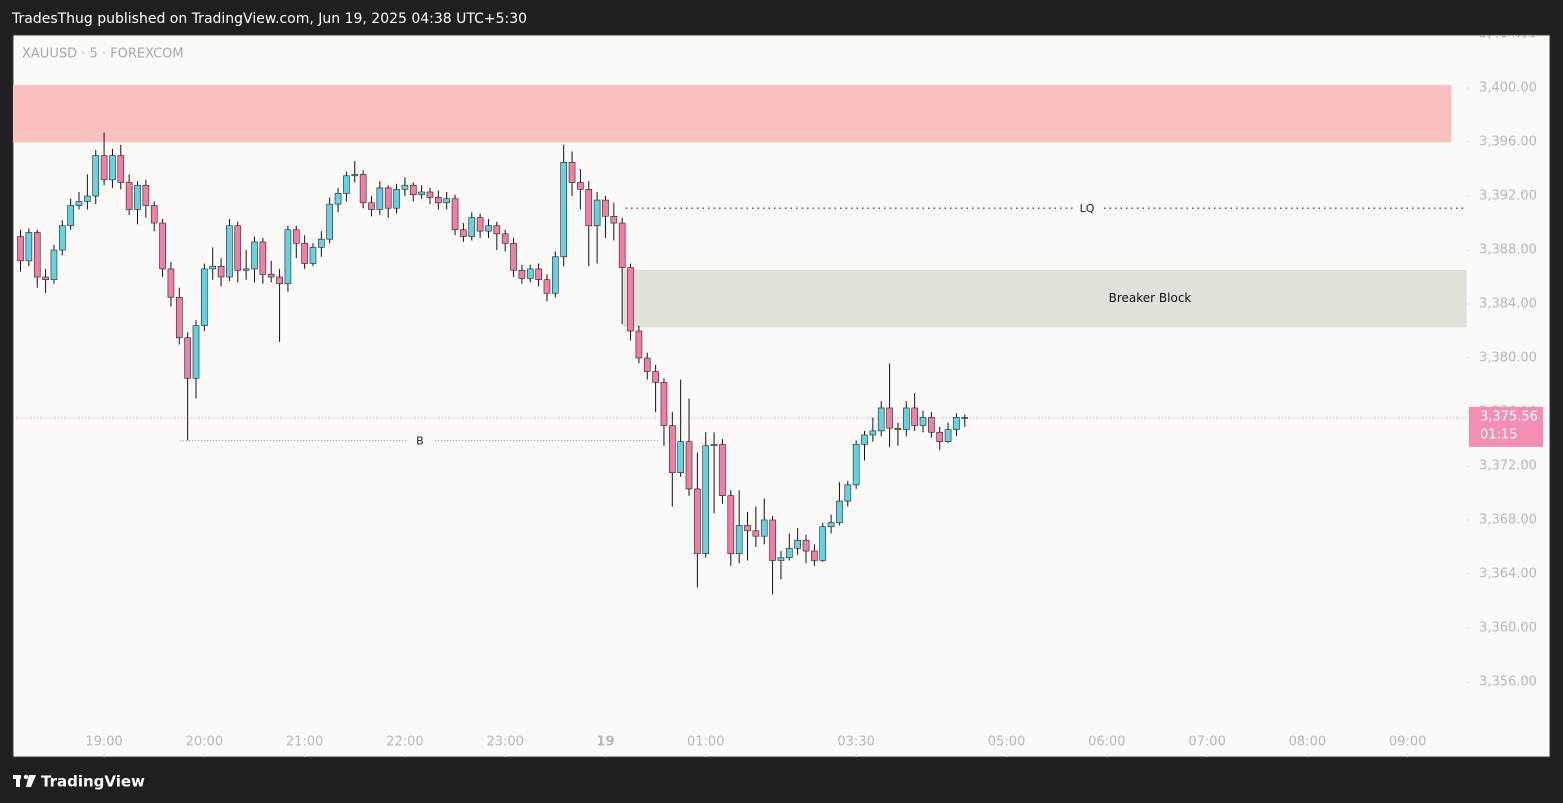  What do you see at coordinates (1508, 465) in the screenshot?
I see `y-tick-label: 3,372.00` at bounding box center [1508, 465].